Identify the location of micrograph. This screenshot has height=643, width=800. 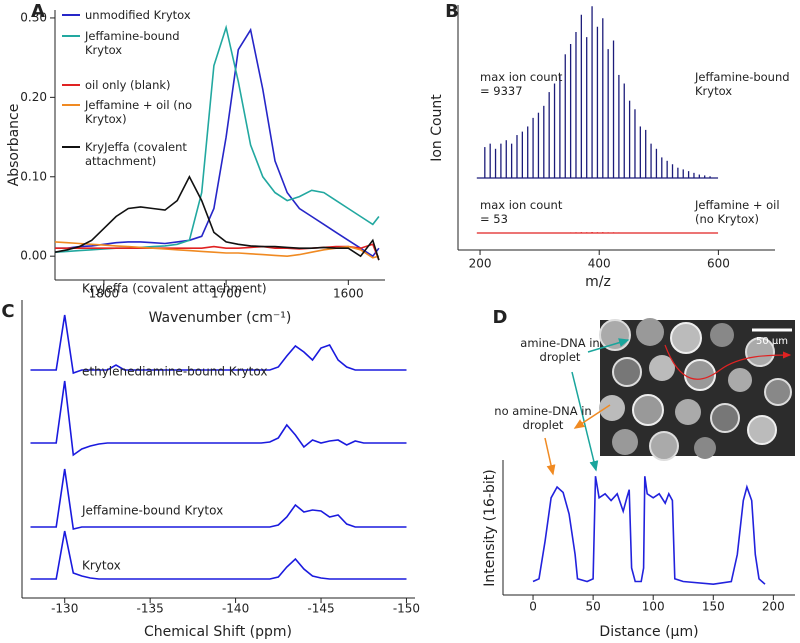
(697, 389).